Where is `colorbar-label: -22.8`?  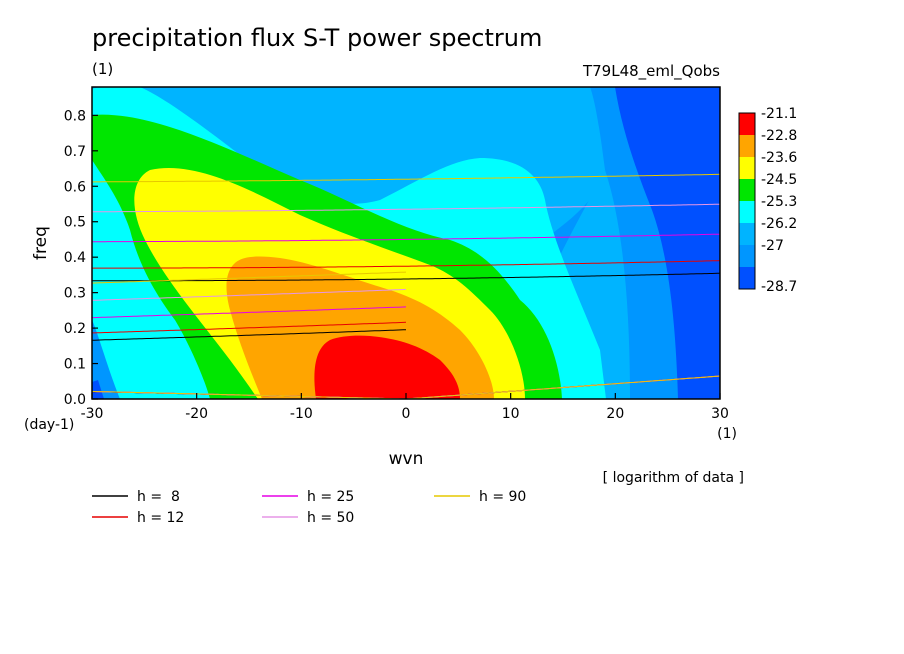
colorbar-label: -22.8 is located at coordinates (779, 136).